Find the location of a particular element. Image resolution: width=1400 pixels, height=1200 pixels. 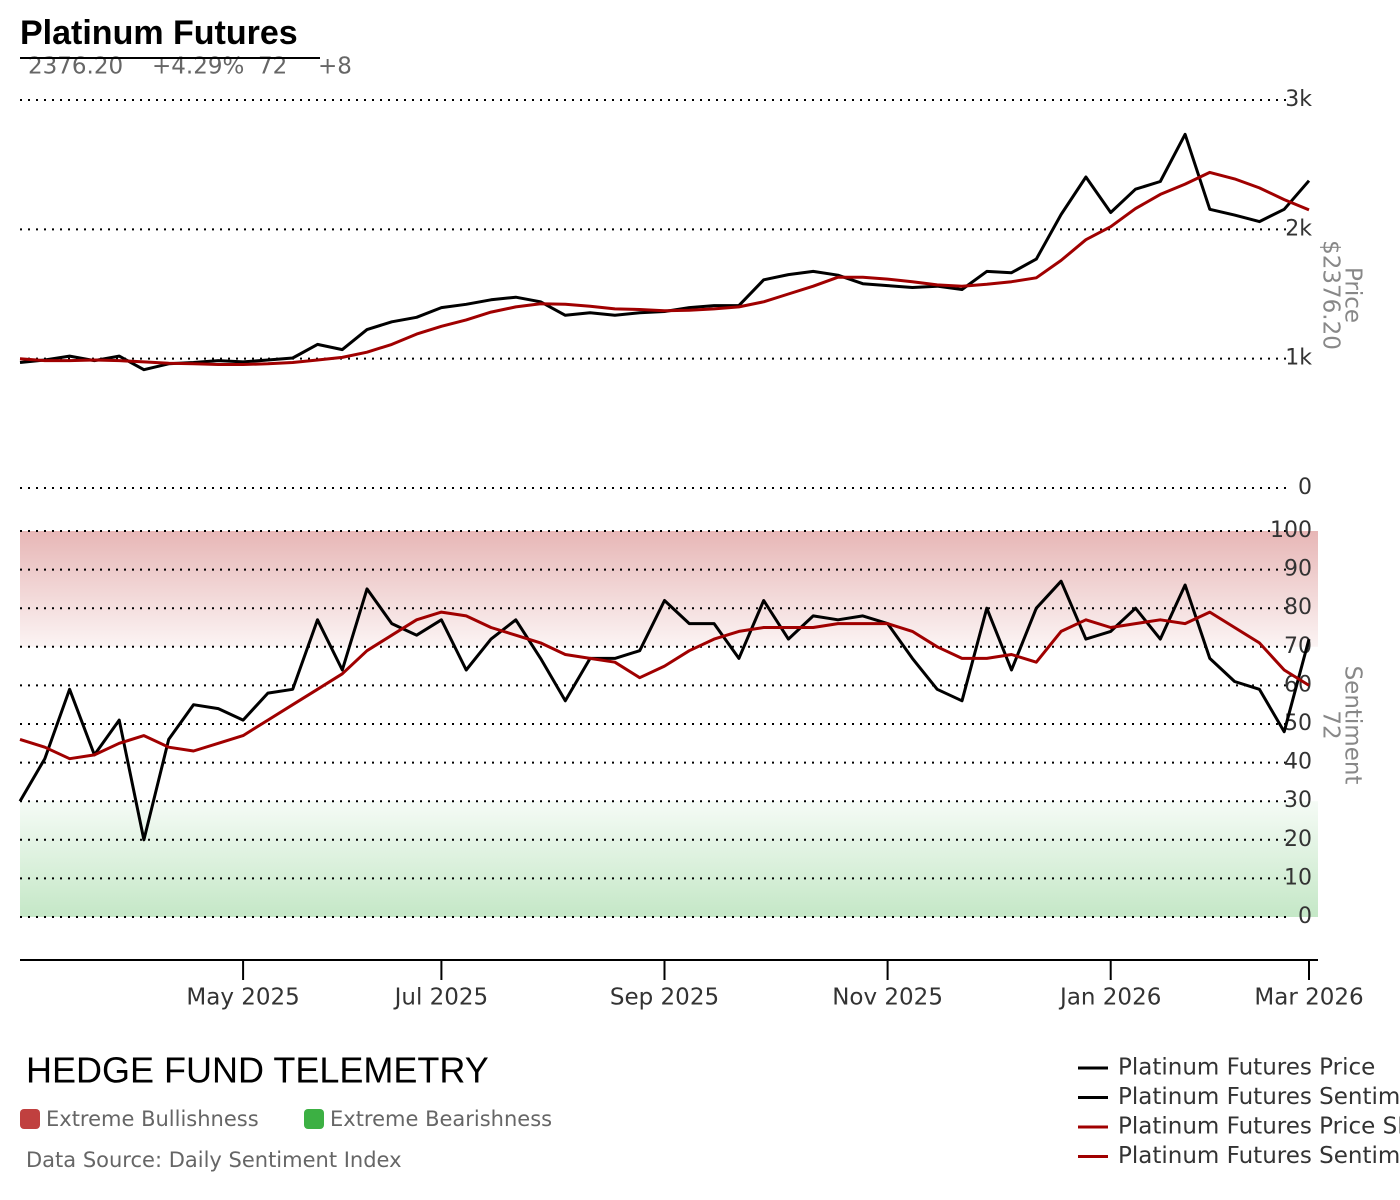

y-axis-title: Price is located at coordinates (1353, 295).